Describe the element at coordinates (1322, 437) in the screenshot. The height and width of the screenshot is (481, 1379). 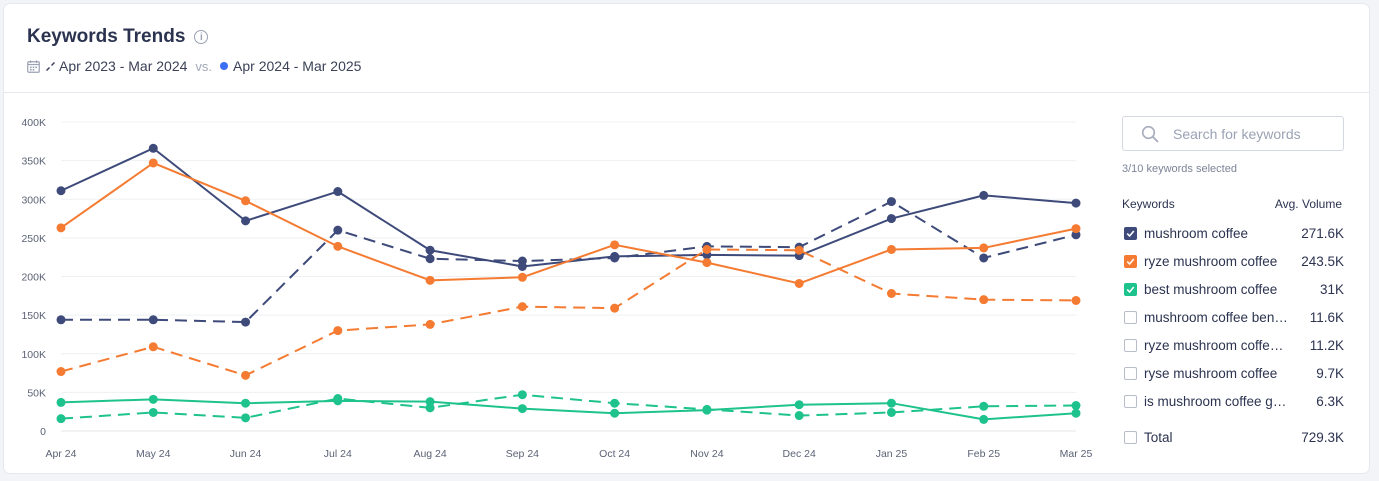
I see `total-value: 729.3K` at that location.